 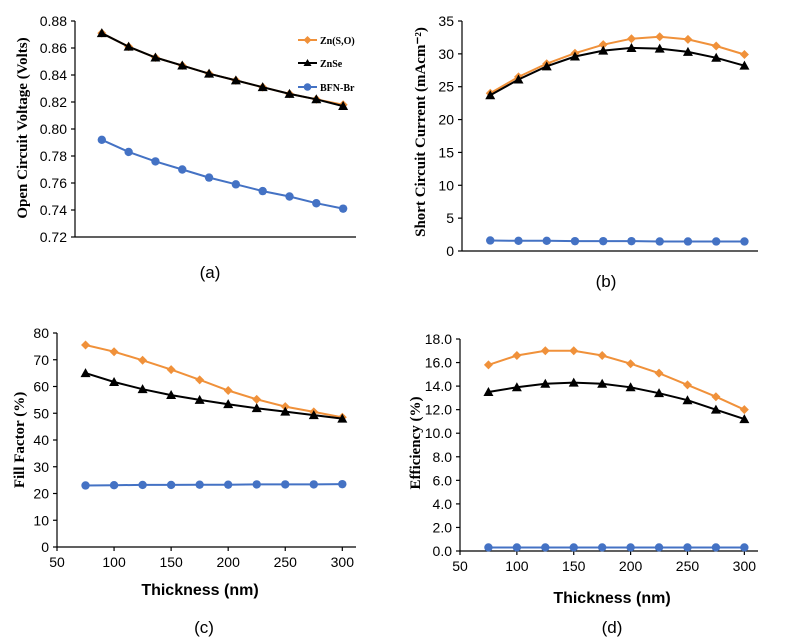 What do you see at coordinates (41, 387) in the screenshot?
I see `y-tick-label: 60` at bounding box center [41, 387].